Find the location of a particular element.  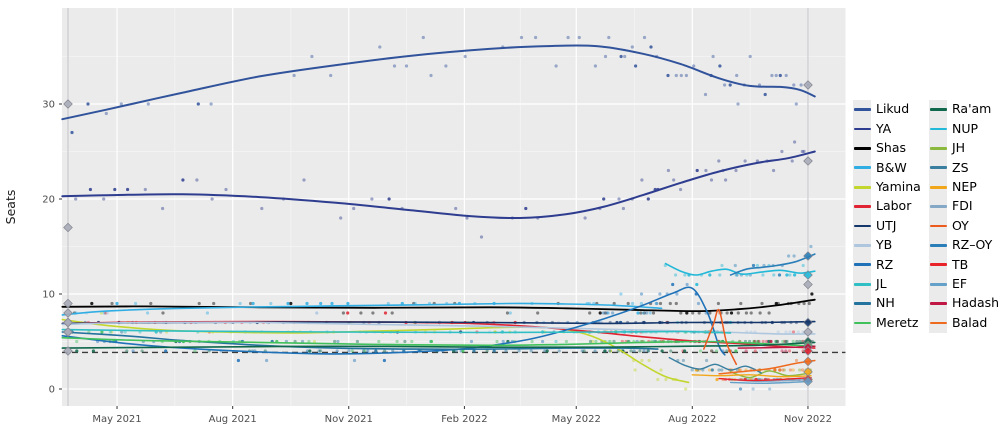

series-line-shas is located at coordinates (438, 305).